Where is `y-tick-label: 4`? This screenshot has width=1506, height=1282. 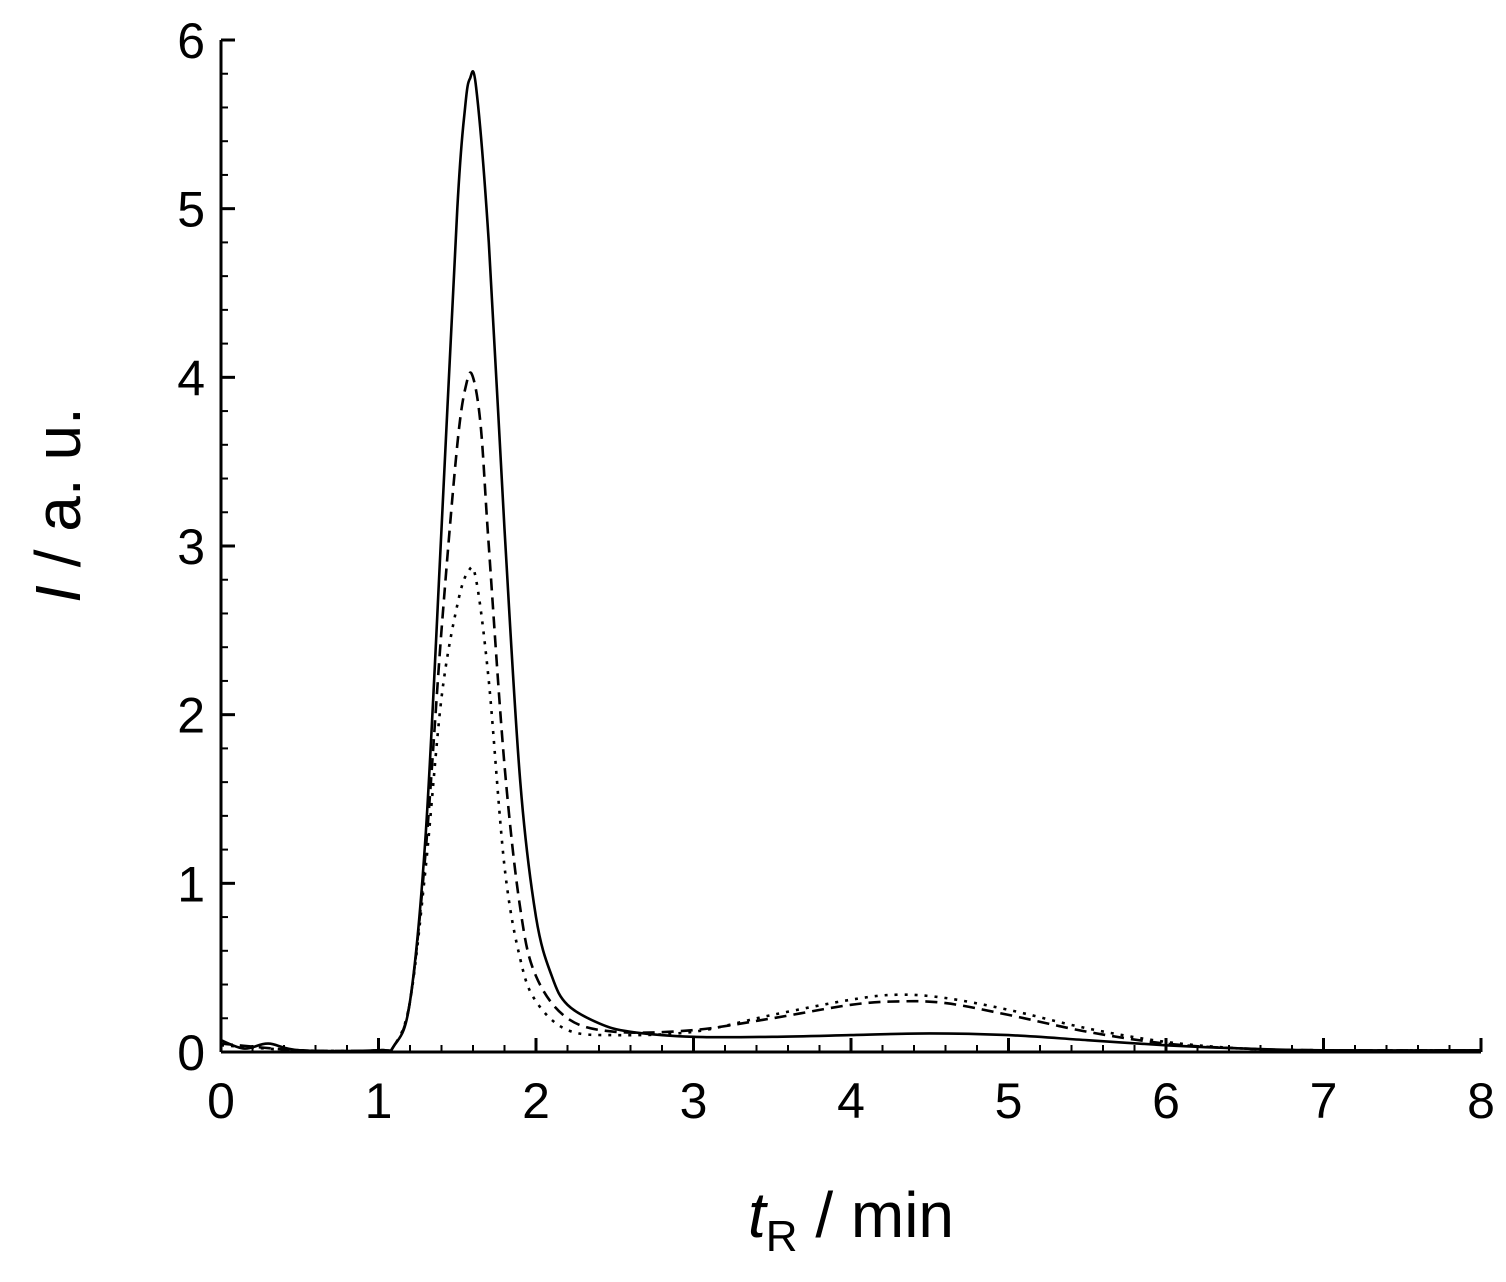 y-tick-label: 4 is located at coordinates (191, 378).